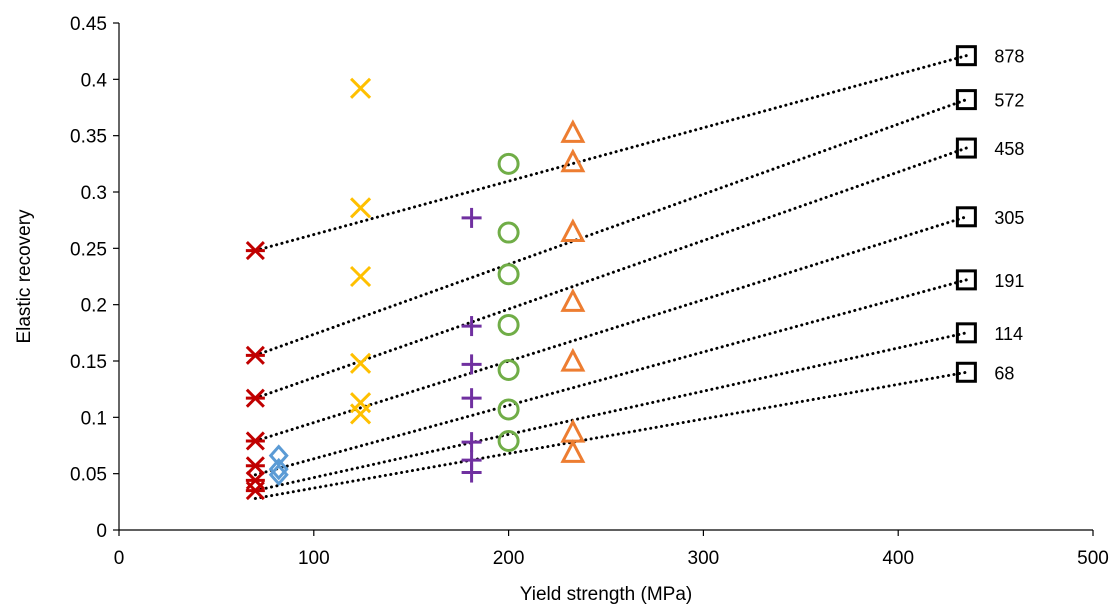 The image size is (1115, 611). What do you see at coordinates (94, 193) in the screenshot?
I see `y-tick-label: 0.3` at bounding box center [94, 193].